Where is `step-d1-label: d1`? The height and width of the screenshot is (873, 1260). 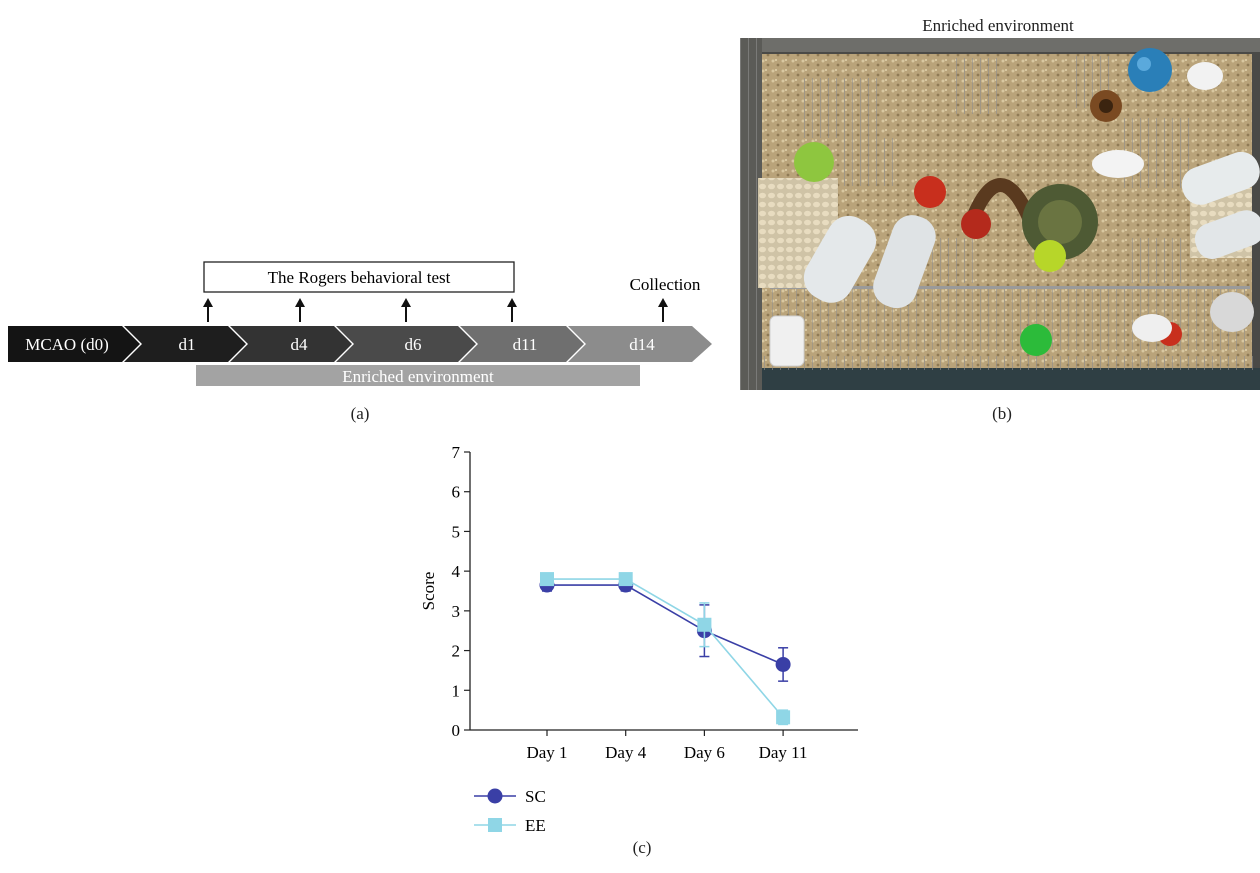 step-d1-label: d1 is located at coordinates (187, 344).